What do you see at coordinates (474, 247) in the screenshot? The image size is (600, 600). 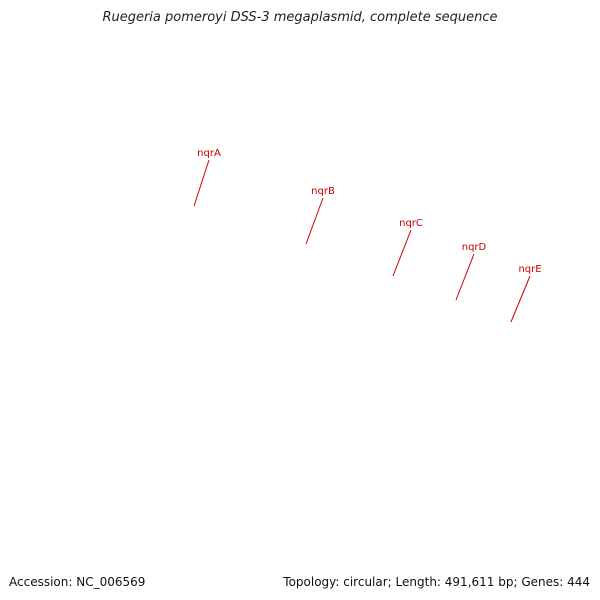 I see `gene-label-nqrD: nqrD` at bounding box center [474, 247].